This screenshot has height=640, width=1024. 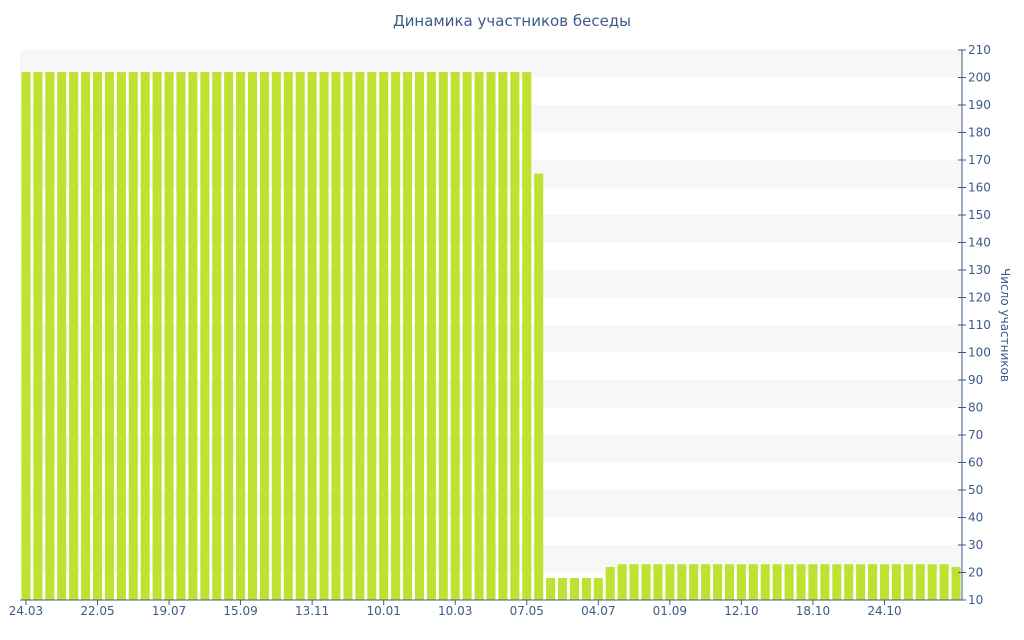 I want to click on y-tick-label: 190, so click(x=979, y=105).